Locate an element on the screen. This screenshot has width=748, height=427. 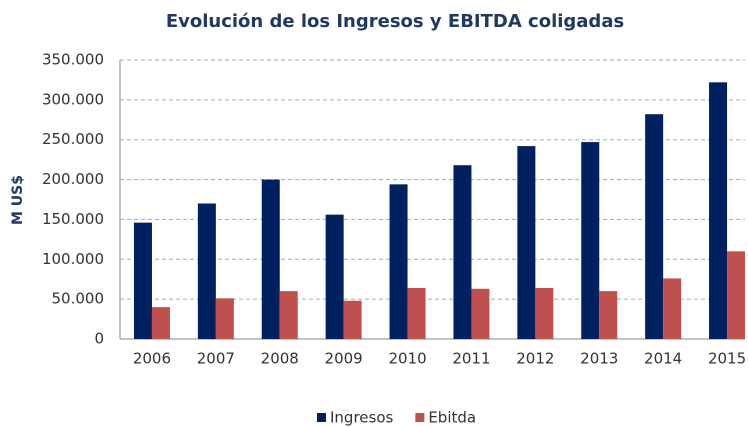
y-tick-label: 250.000 is located at coordinates (73, 139).